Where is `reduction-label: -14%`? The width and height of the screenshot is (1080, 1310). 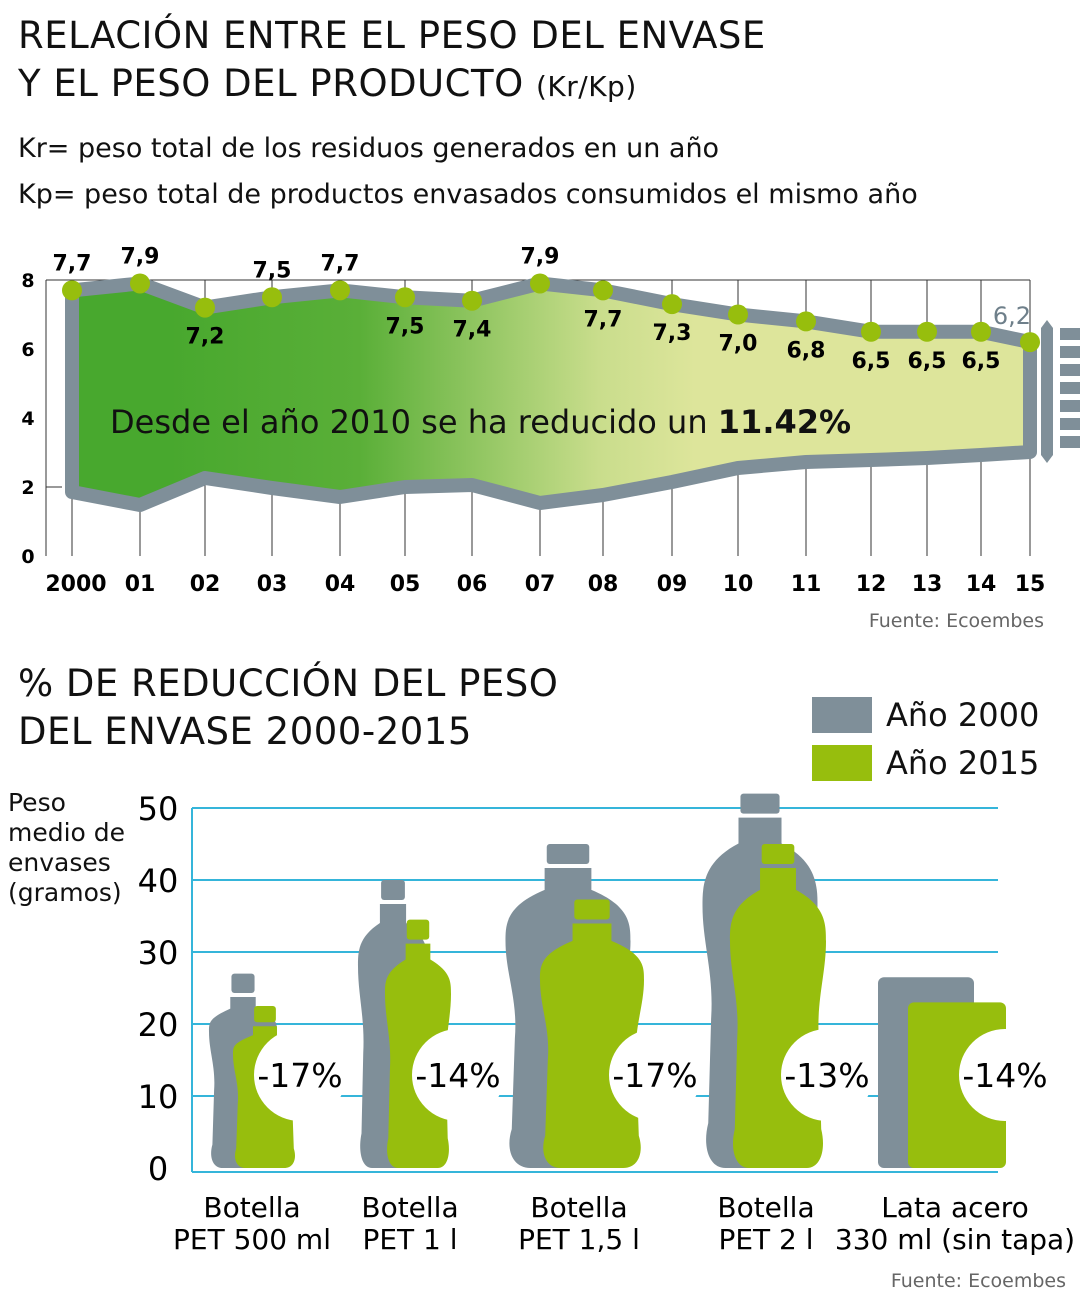
reduction-label: -14% is located at coordinates (1004, 1075).